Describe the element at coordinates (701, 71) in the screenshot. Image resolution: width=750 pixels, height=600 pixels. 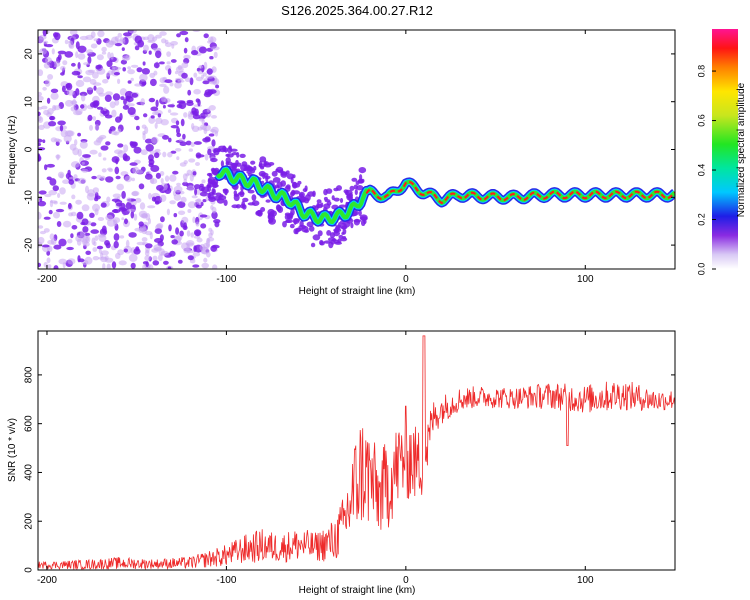
I see `colorbar-tick-label: 0.8` at that location.